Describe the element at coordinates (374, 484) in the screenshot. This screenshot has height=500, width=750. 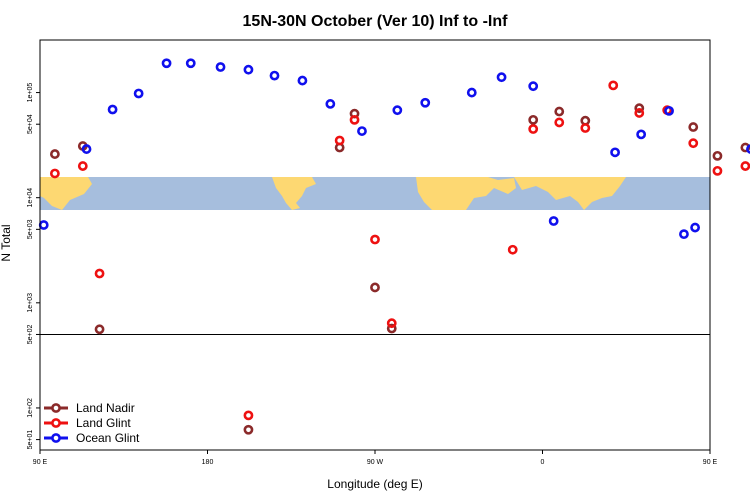
I see `x-axis-label: Longitude (deg E)` at that location.